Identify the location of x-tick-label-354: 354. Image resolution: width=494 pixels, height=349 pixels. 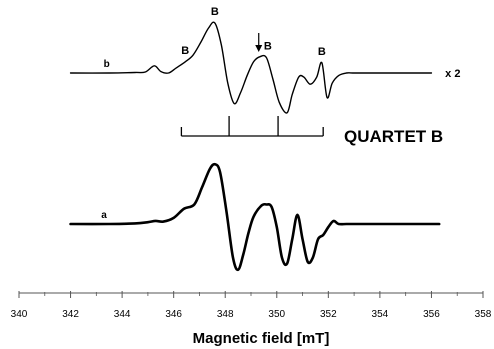
(380, 314).